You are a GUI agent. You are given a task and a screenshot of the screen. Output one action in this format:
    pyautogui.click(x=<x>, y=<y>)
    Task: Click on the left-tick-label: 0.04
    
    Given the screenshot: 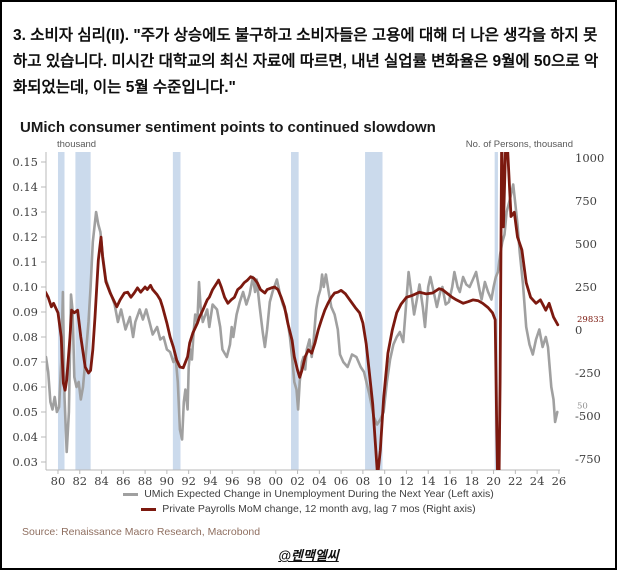 What is the action you would take?
    pyautogui.click(x=25, y=437)
    